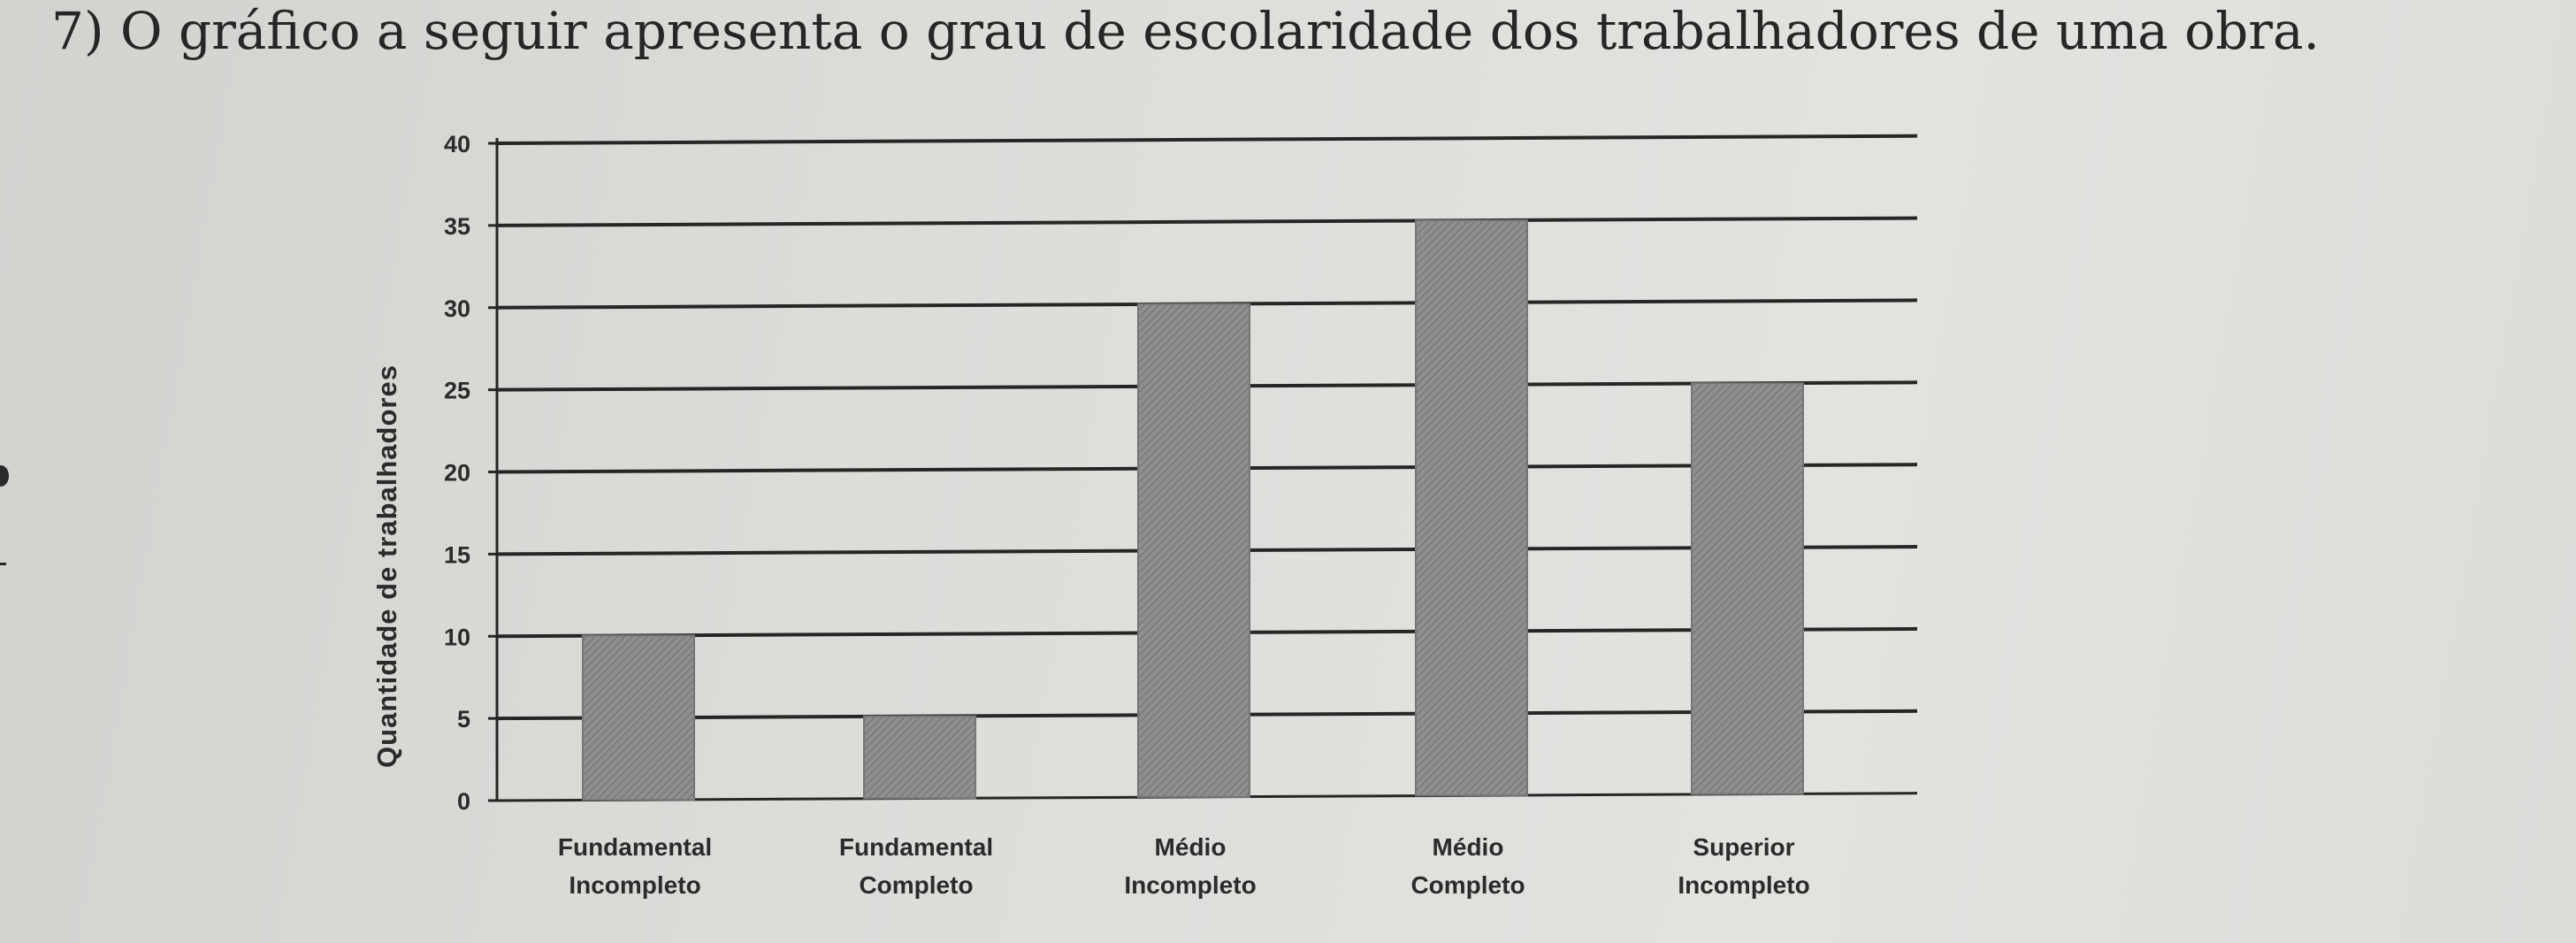  Describe the element at coordinates (457, 637) in the screenshot. I see `y-tick-label: 10` at that location.